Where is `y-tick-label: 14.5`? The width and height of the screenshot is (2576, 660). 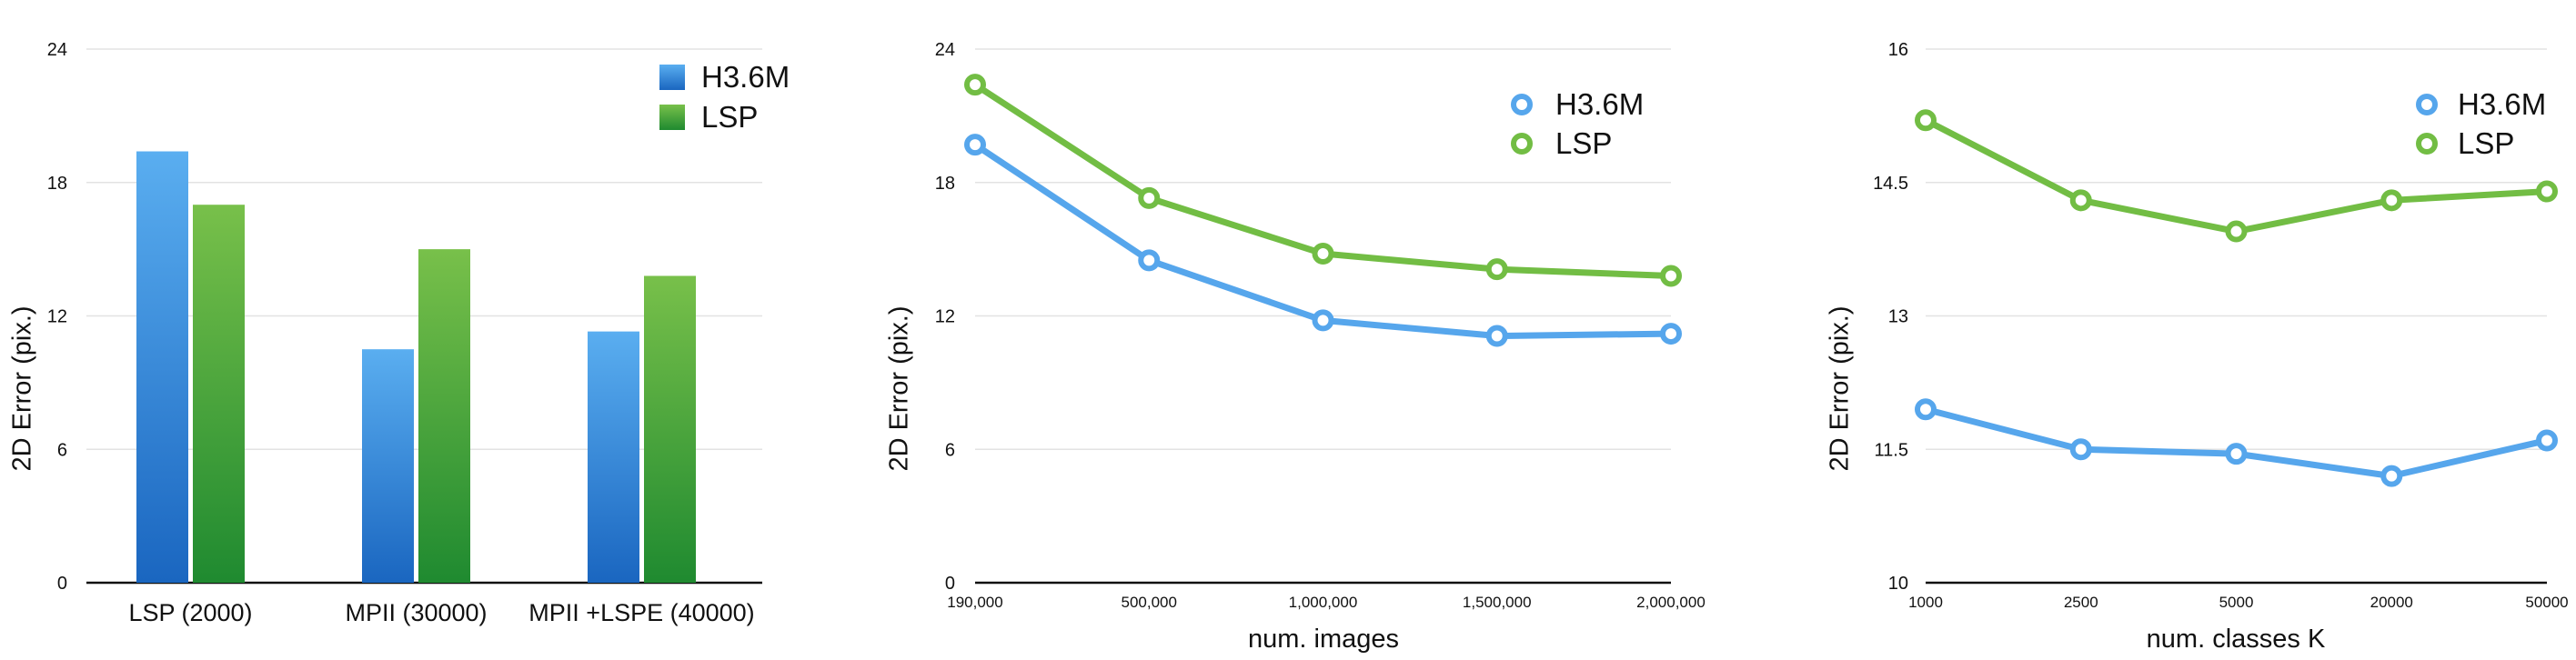 y-tick-label: 14.5 is located at coordinates (1890, 184).